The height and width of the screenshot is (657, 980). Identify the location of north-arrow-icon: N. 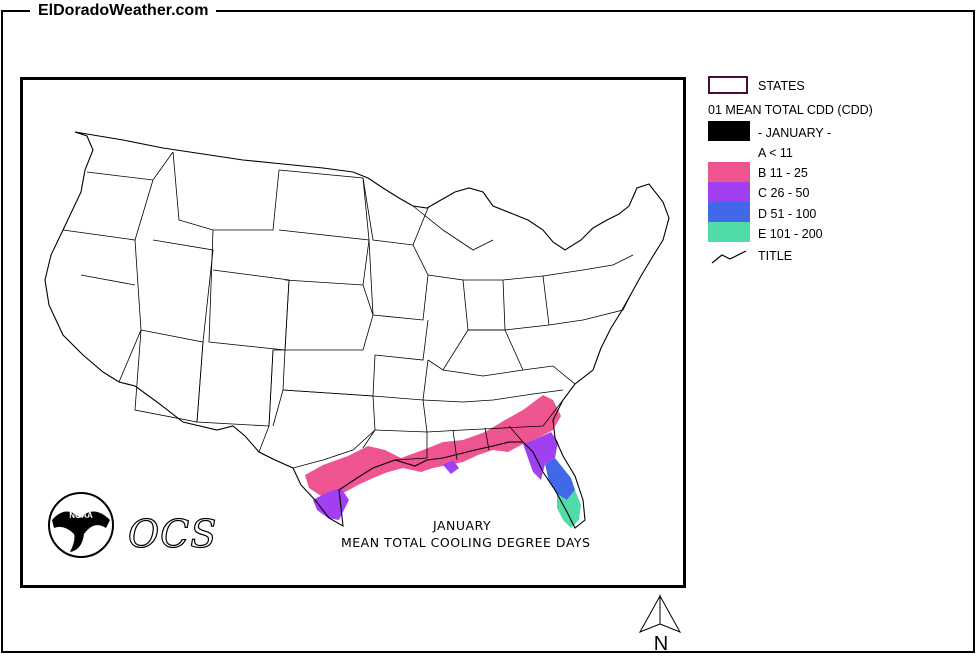
(660, 624).